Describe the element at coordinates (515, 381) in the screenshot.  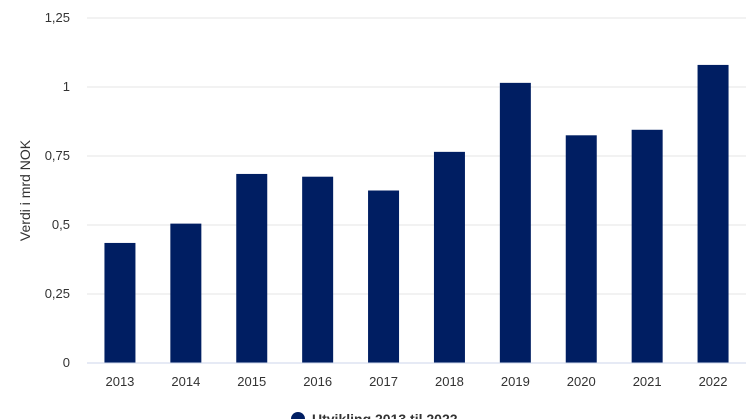
I see `x-tick-label: 2019` at that location.